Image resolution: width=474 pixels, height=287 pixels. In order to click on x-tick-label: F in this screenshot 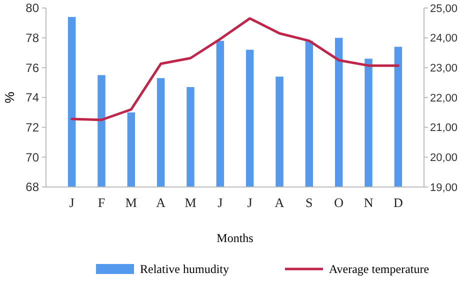, I will do `click(102, 202)`.